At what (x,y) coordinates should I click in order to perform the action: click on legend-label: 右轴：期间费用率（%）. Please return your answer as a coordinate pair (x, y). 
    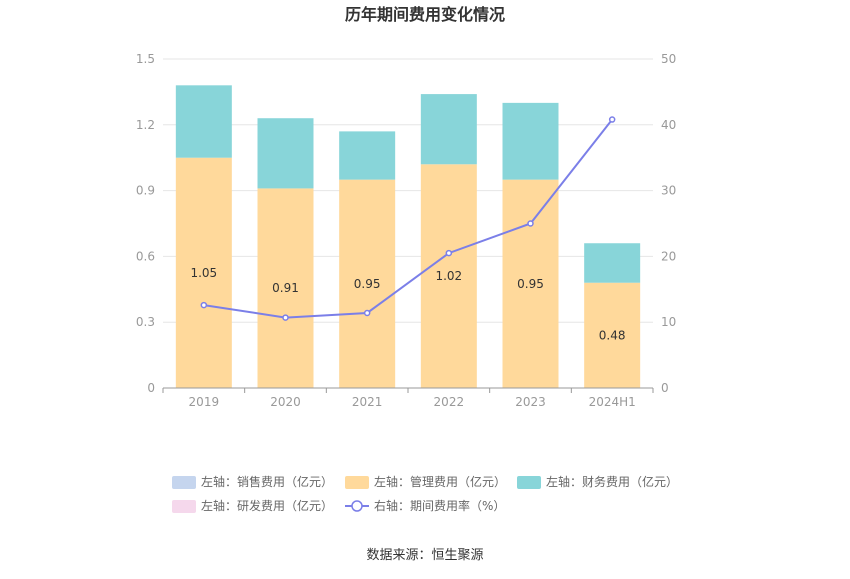
    Looking at the image, I should click on (439, 505).